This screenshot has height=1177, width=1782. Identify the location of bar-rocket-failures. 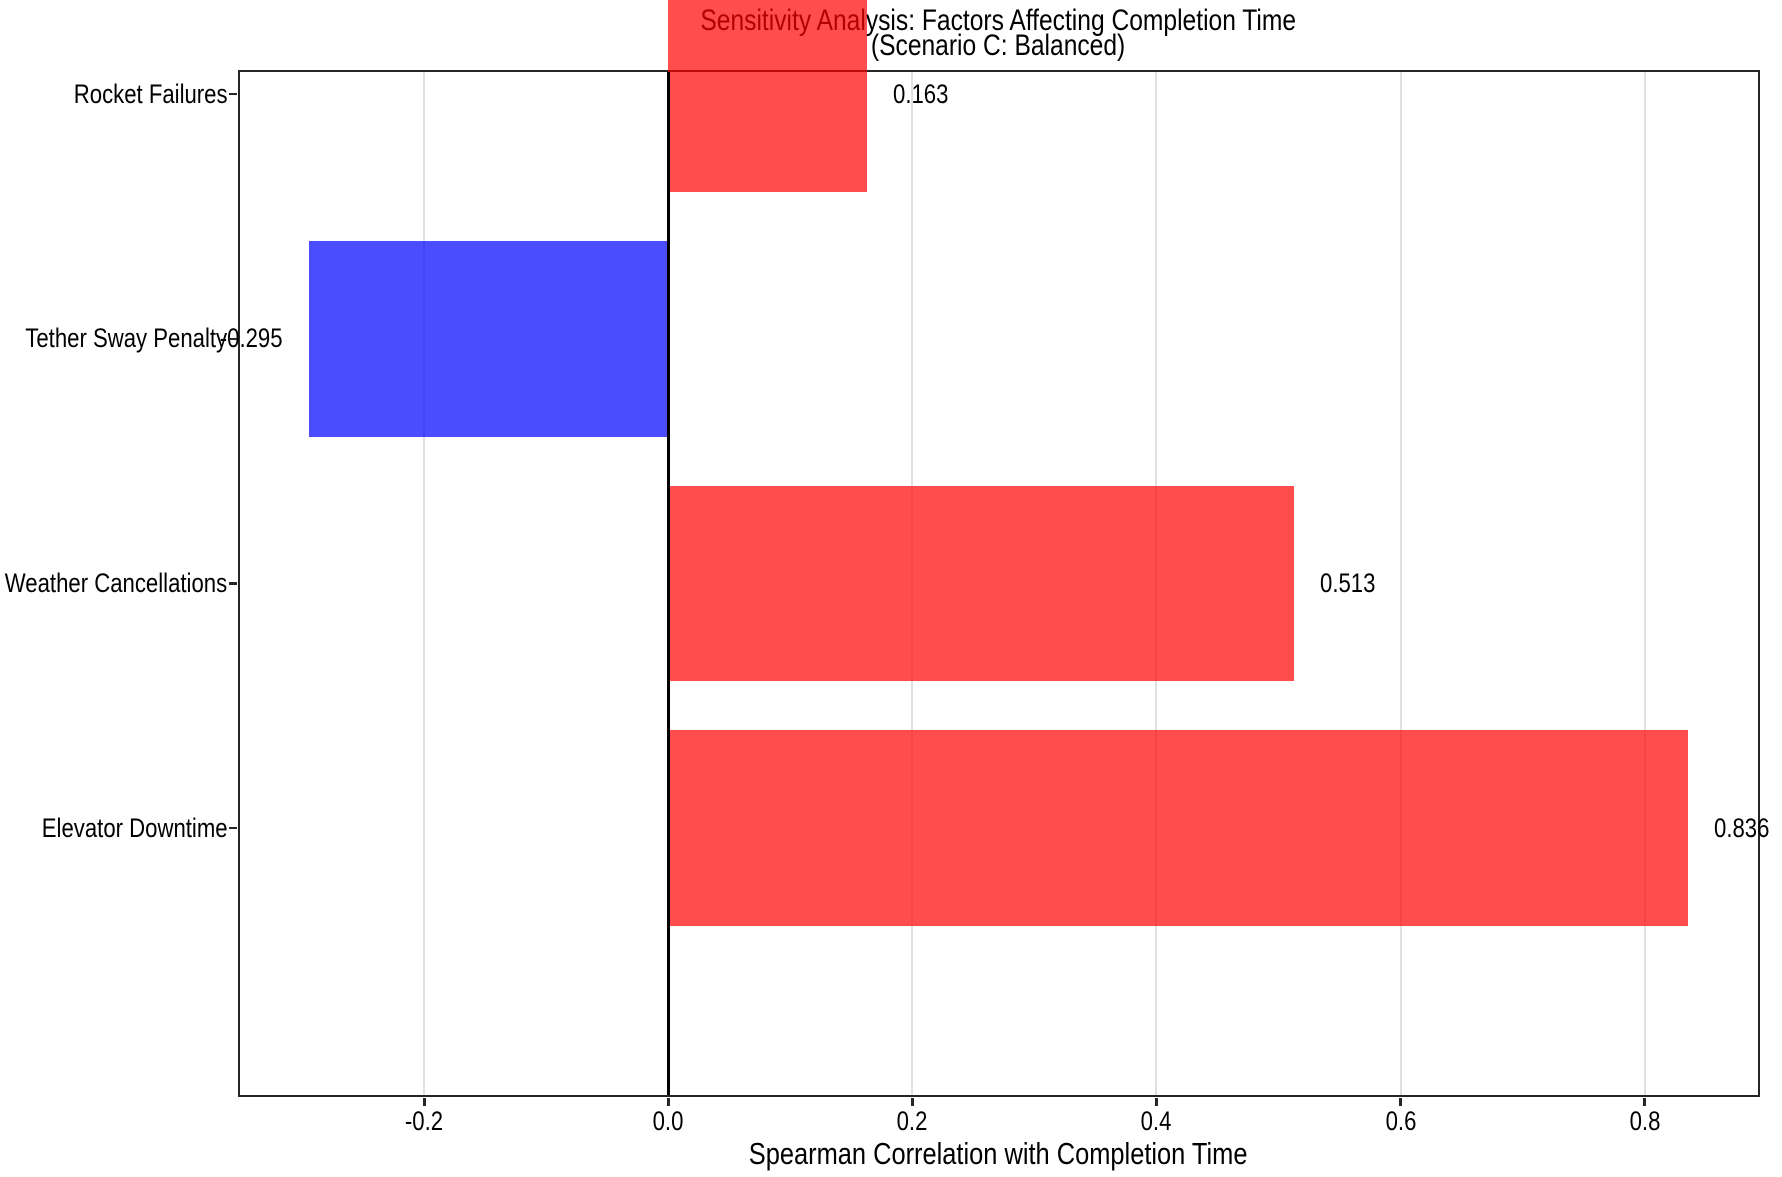
(768, 96).